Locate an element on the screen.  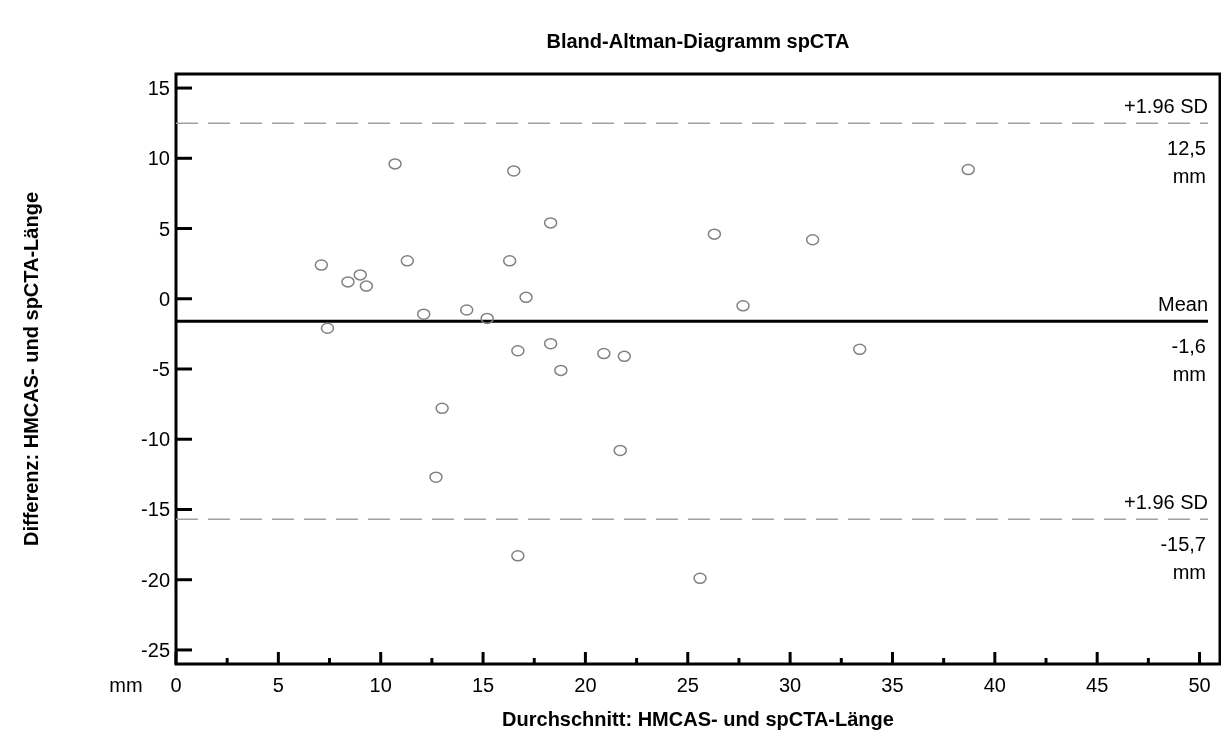
ref-line-label: Mean is located at coordinates (1182, 304).